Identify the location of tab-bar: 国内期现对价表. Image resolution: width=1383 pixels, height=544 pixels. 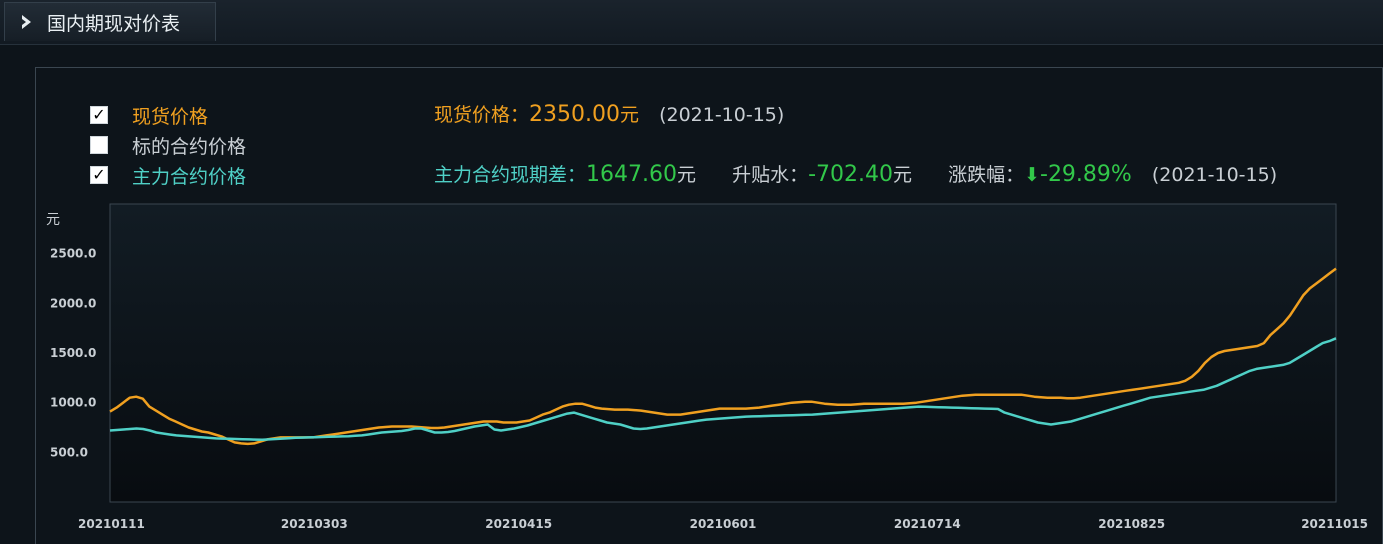
(691, 22).